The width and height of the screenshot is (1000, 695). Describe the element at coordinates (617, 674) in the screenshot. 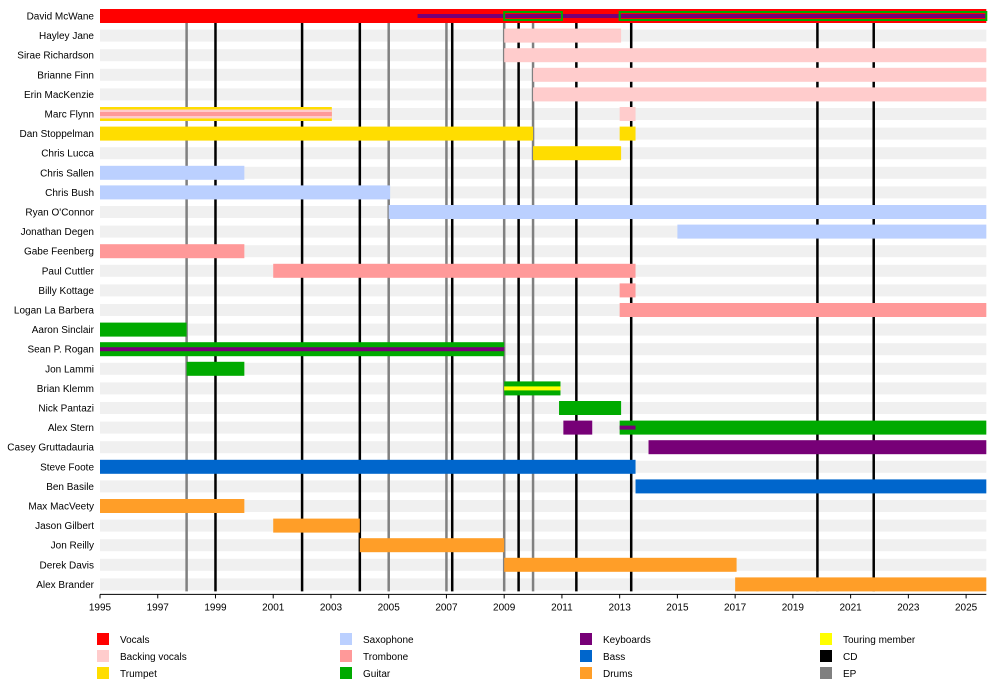

I see `legend-label-drums: Drums` at that location.